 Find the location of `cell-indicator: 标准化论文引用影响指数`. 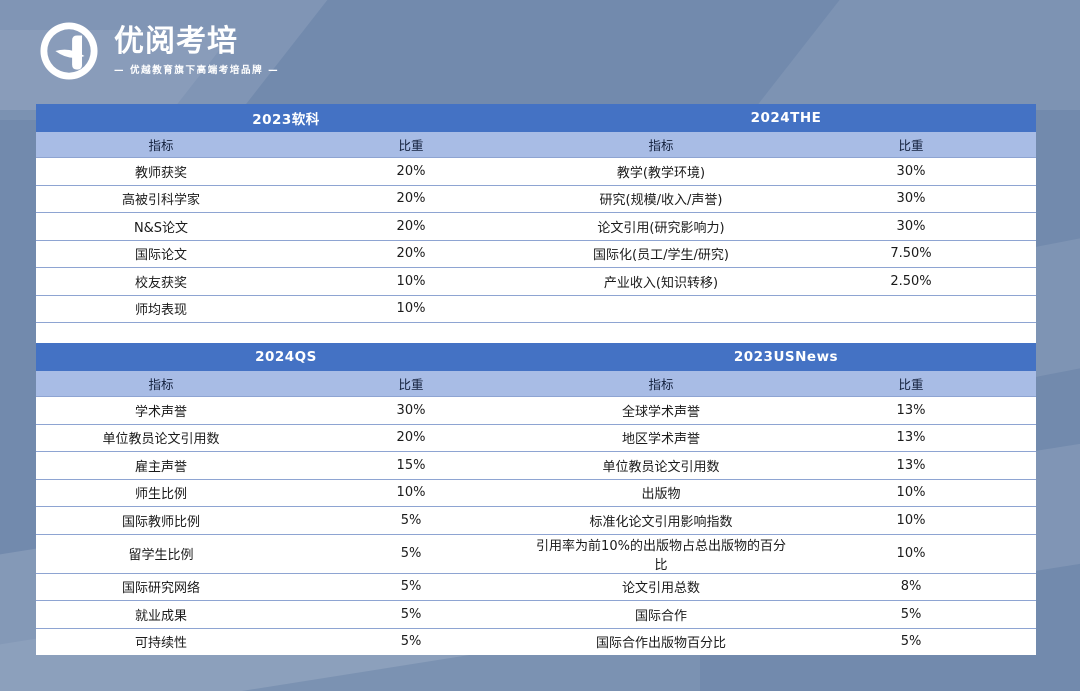

cell-indicator: 标准化论文引用影响指数 is located at coordinates (661, 520).